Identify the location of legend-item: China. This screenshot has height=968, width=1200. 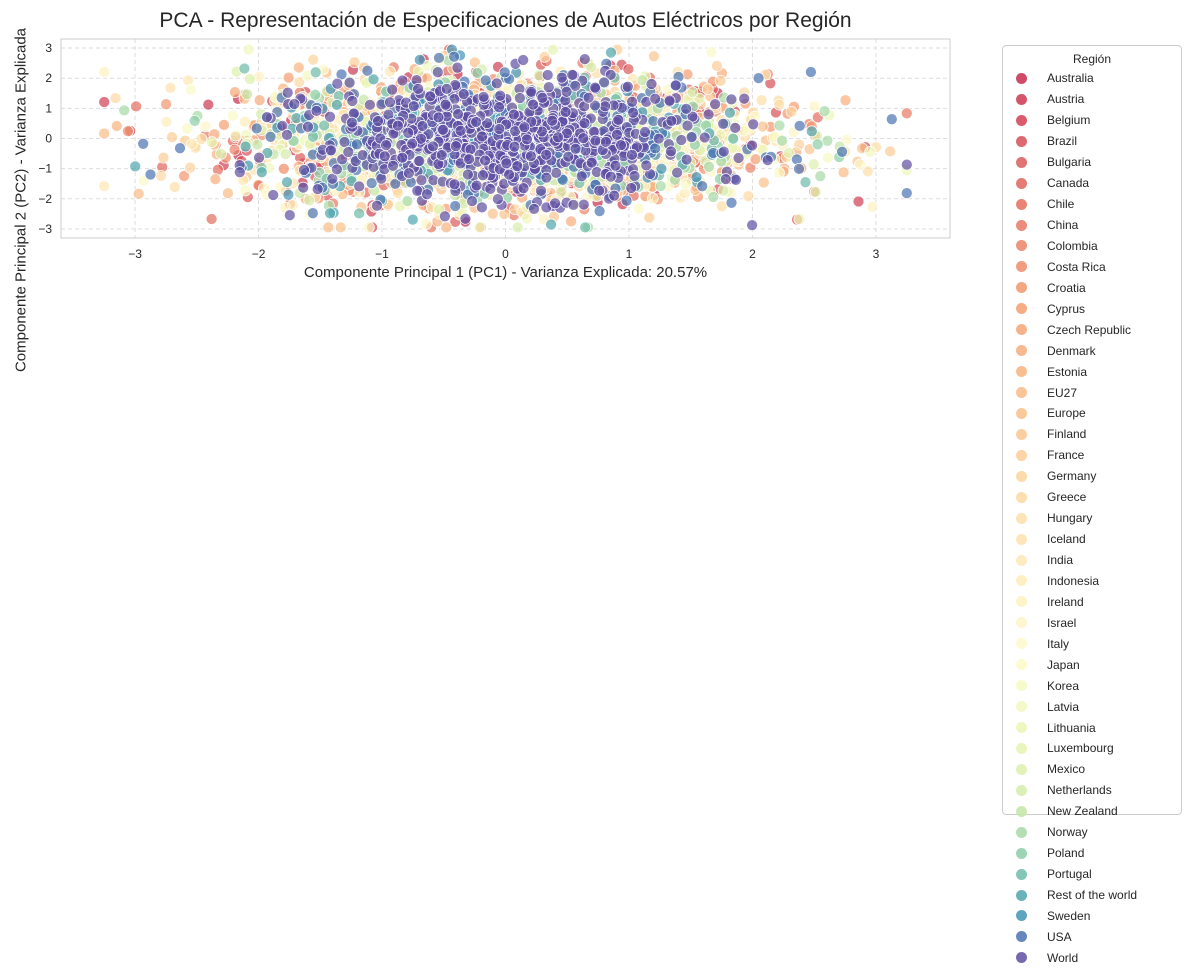
(1092, 225).